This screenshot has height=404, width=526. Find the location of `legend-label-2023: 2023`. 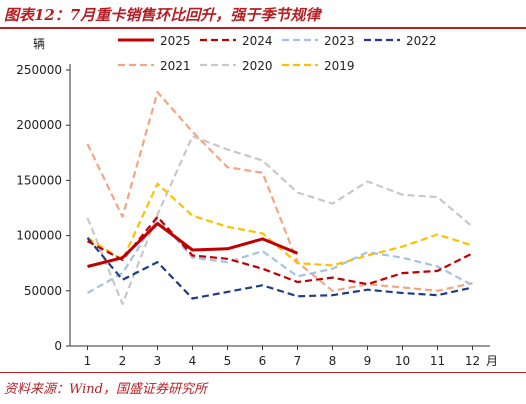

legend-label-2023: 2023 is located at coordinates (339, 41).